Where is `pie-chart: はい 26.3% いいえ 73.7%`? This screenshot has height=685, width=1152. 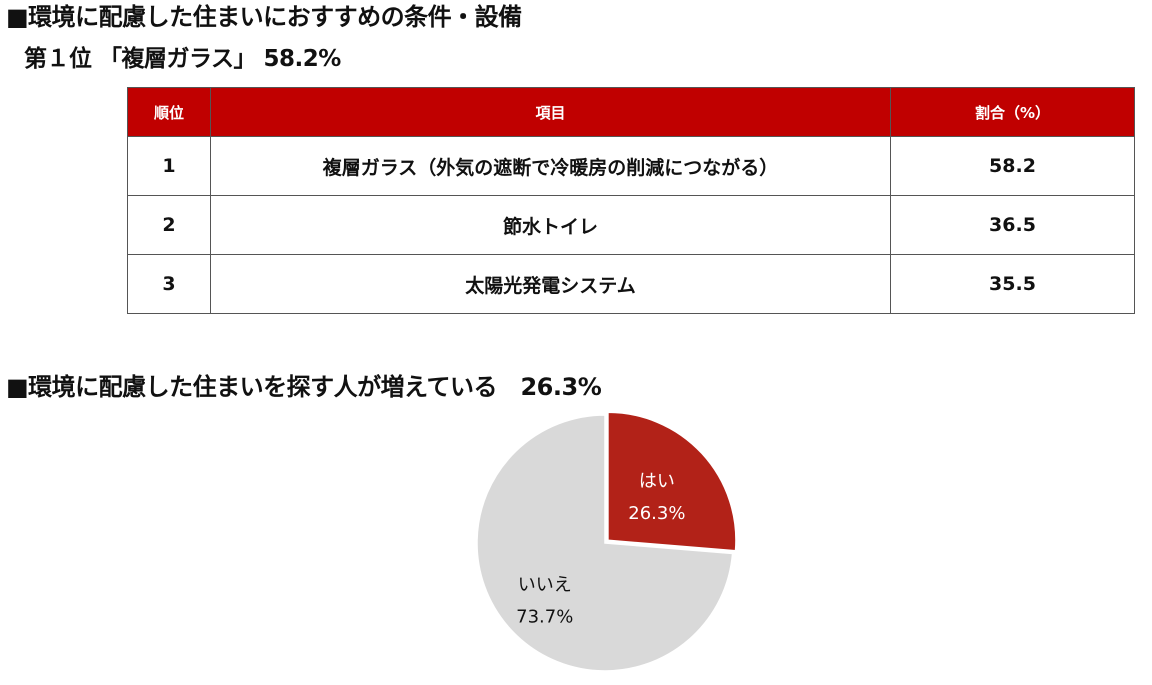
pie-chart: はい 26.3% いいえ 73.7% is located at coordinates (606, 541).